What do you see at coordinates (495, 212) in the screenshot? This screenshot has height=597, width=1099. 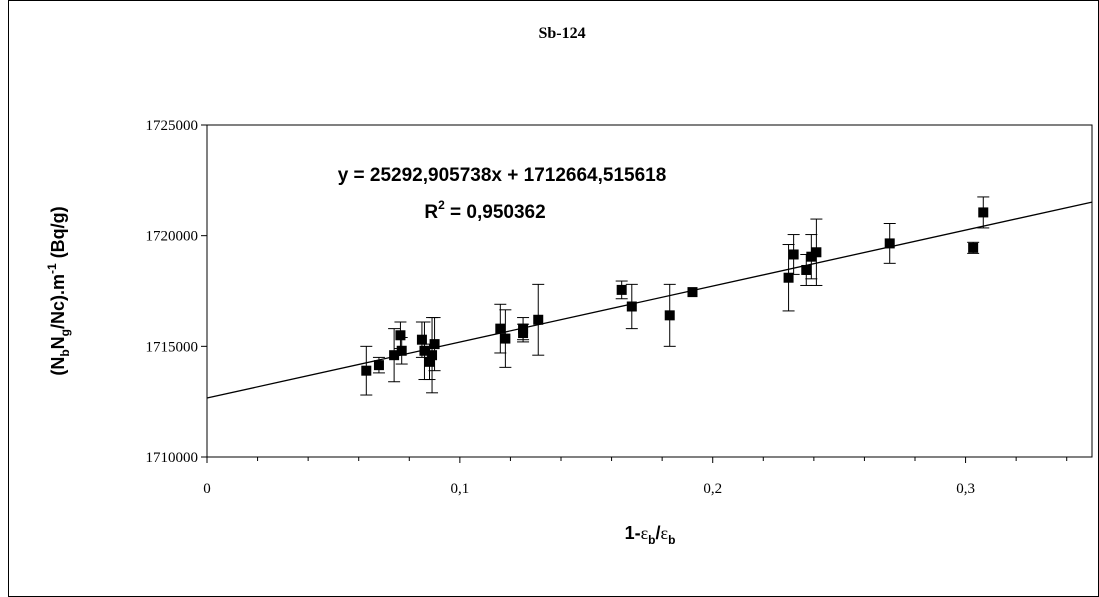 I see `r2-value: = 0,950362` at bounding box center [495, 212].